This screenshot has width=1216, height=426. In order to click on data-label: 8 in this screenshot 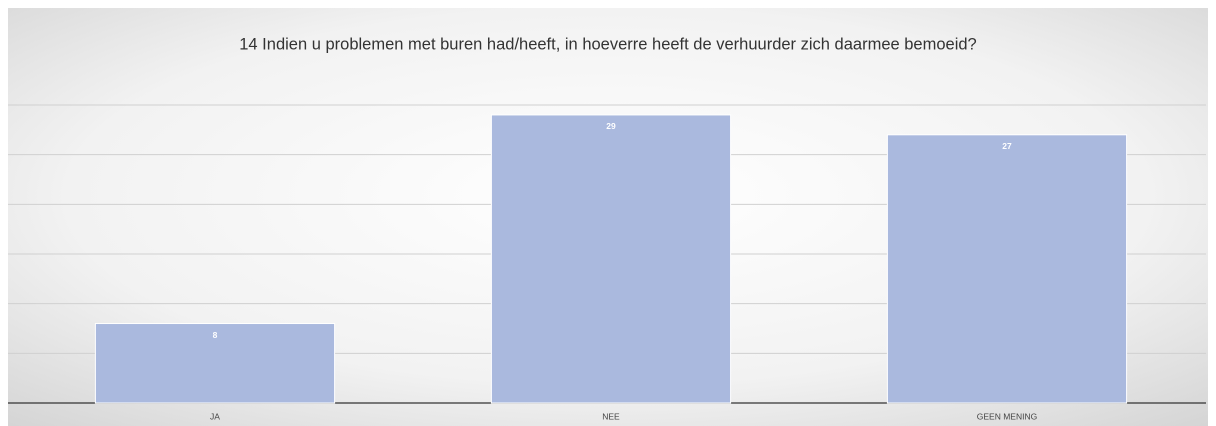, I will do `click(215, 335)`.